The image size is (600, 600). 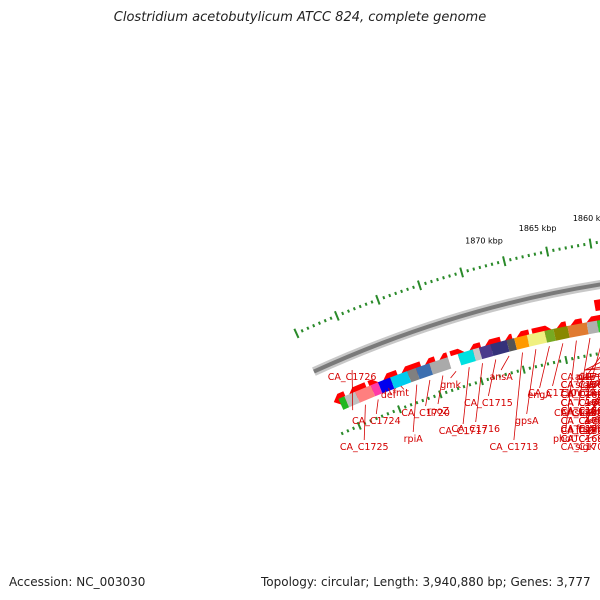 I want to click on gene-label: def, so click(x=389, y=395).